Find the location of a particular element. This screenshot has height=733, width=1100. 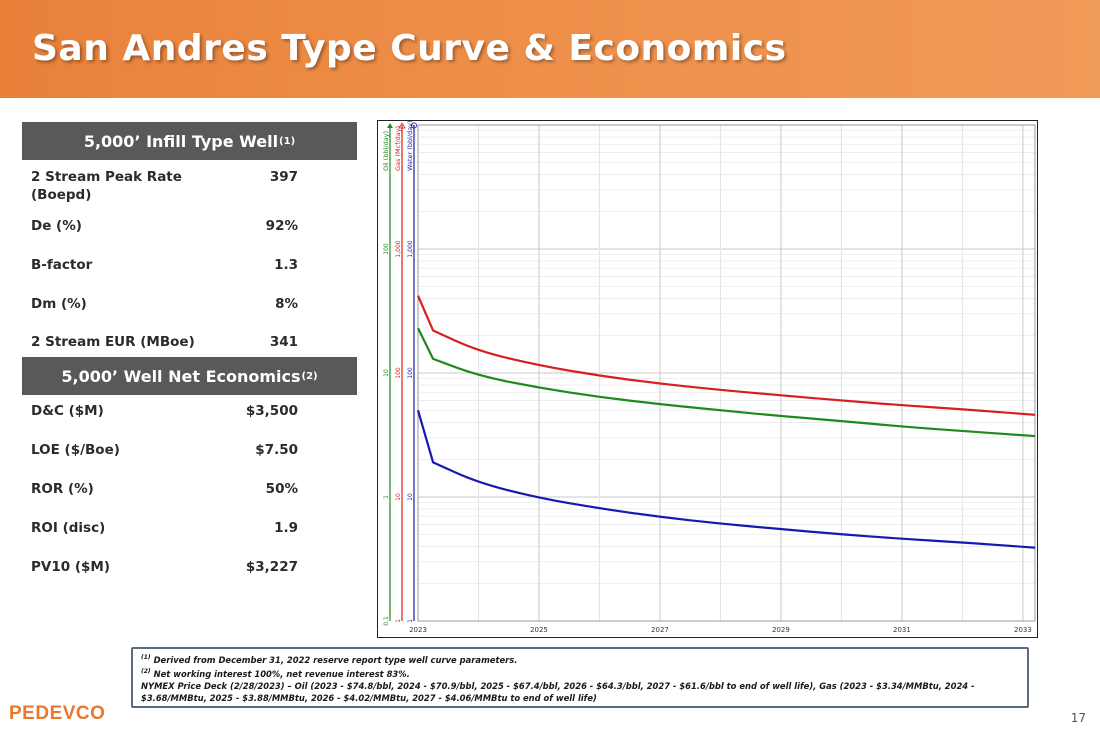

param-value: 341 is located at coordinates (283, 342).